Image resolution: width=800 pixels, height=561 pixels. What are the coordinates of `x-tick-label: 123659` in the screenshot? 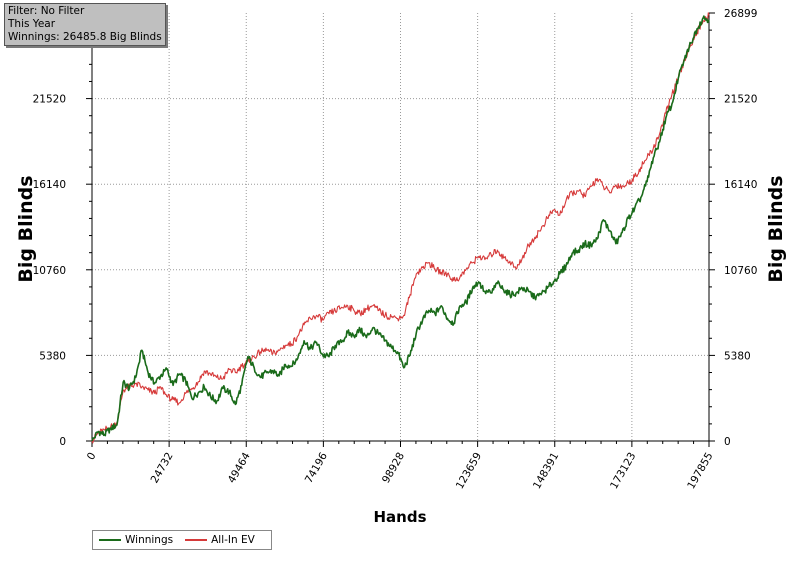 It's located at (469, 471).